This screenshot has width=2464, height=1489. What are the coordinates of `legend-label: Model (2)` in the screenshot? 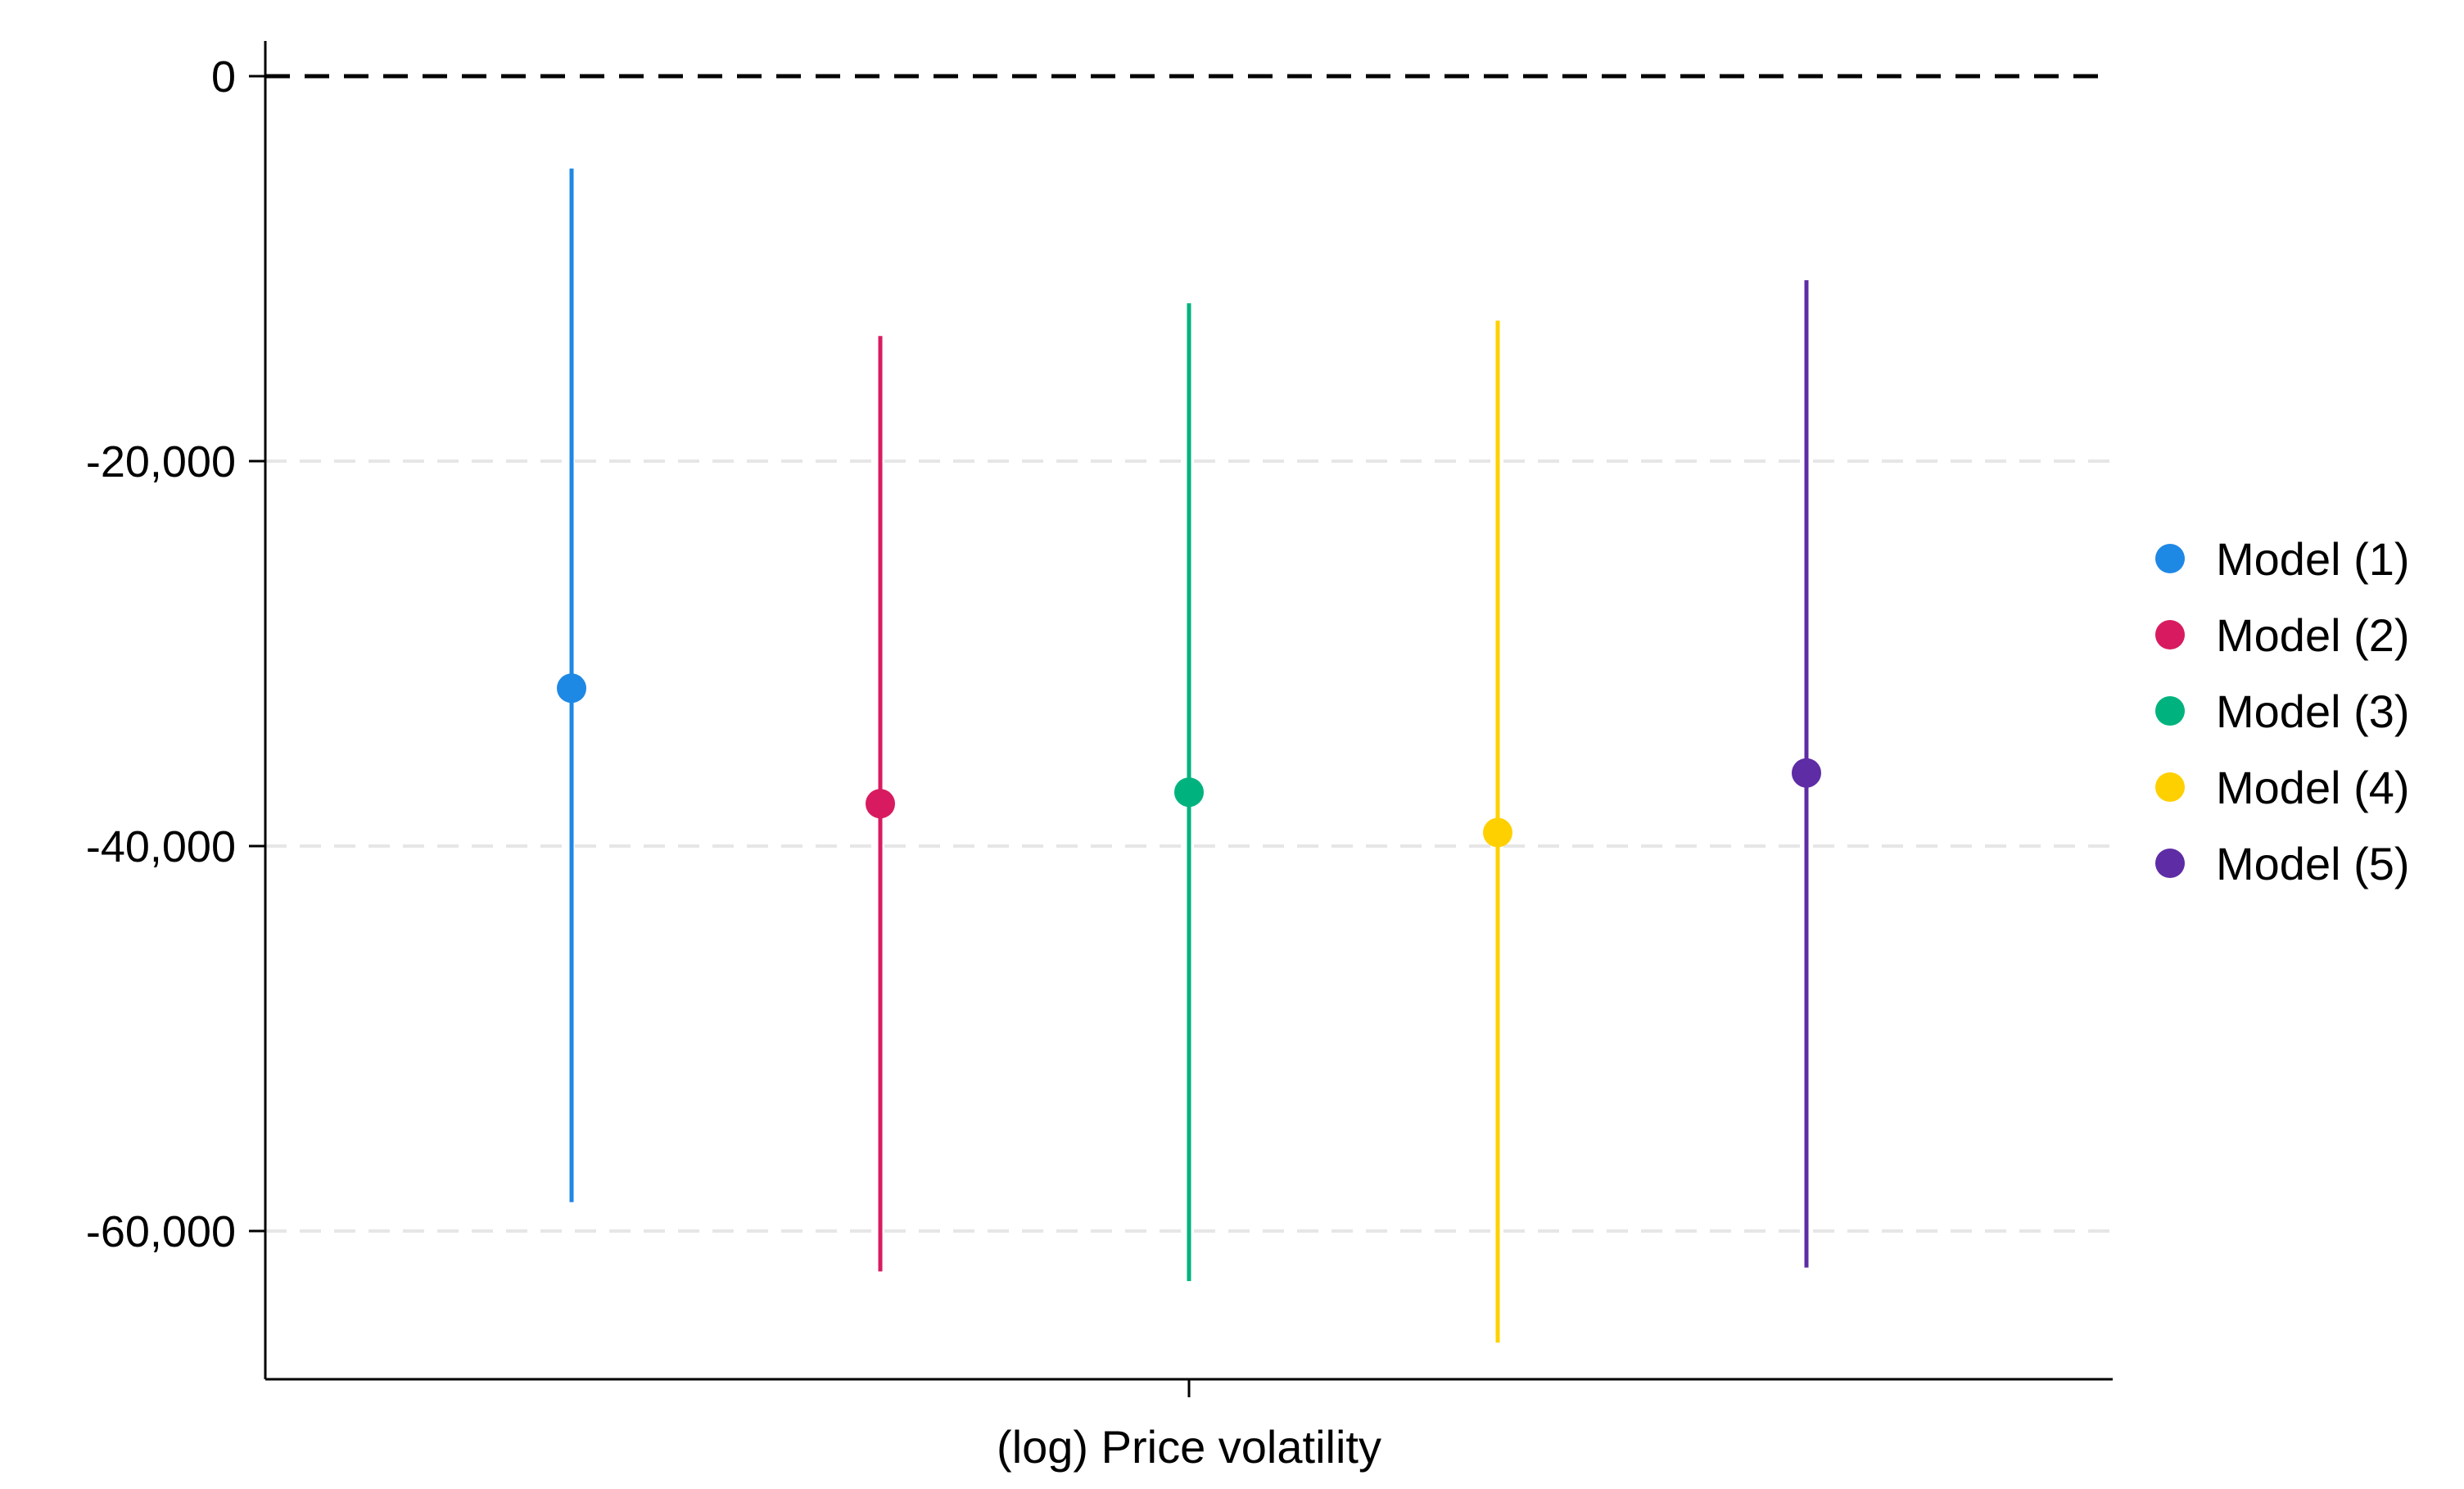 It's located at (2313, 635).